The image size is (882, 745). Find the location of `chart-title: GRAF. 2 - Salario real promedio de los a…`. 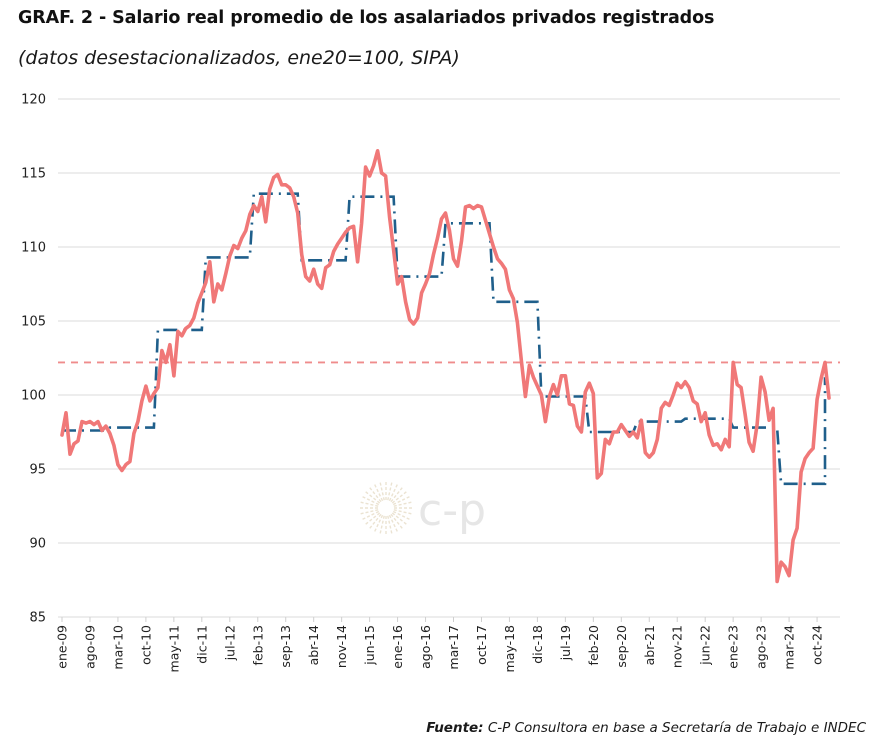

chart-title: GRAF. 2 - Salario real promedio de los a… is located at coordinates (366, 18).